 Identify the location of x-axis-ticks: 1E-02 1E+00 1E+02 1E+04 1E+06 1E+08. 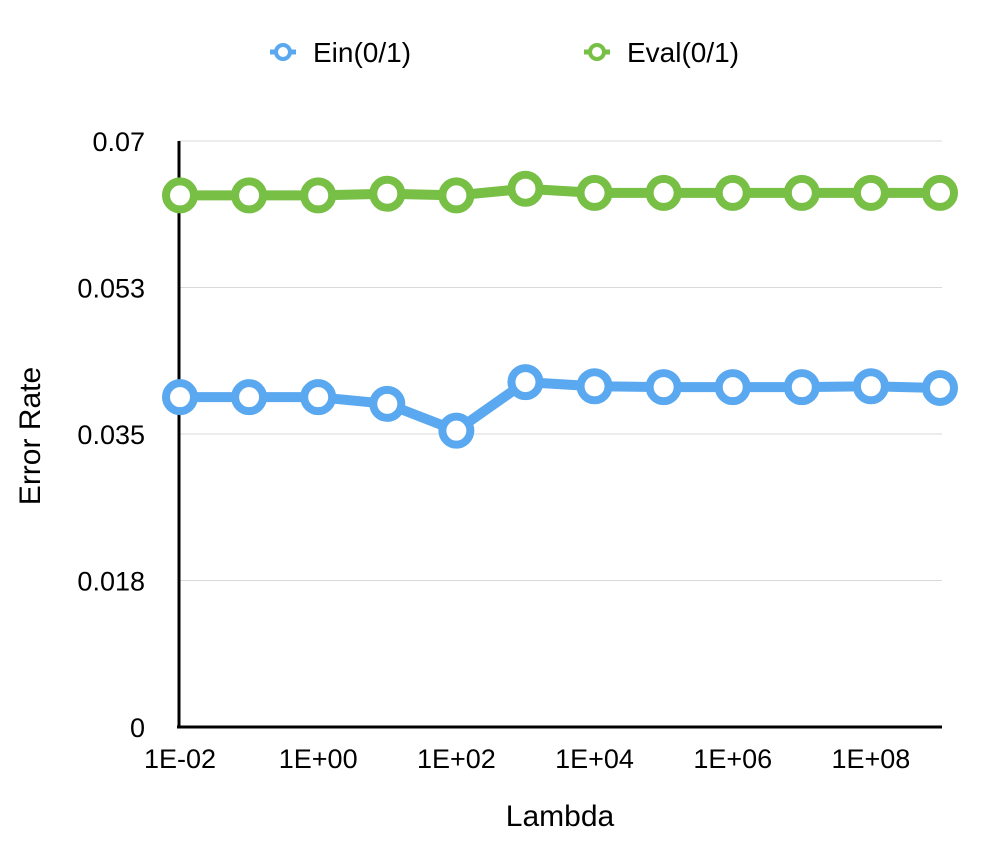
(527, 759).